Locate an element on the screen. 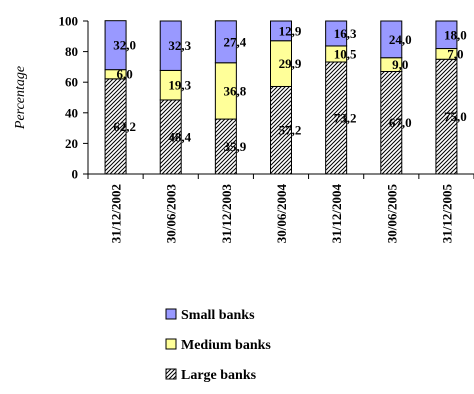 The height and width of the screenshot is (394, 474). data-label: 29,9 is located at coordinates (290, 63).